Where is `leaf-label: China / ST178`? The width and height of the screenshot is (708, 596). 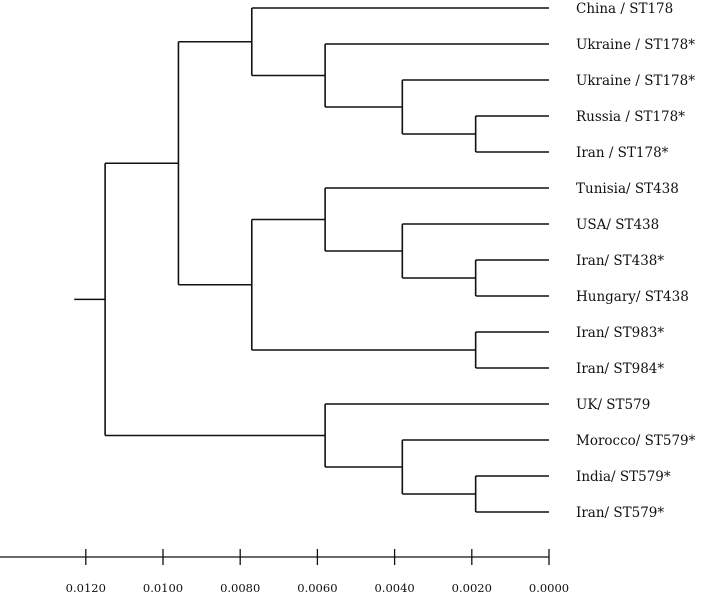
leaf-label: China / ST178 is located at coordinates (624, 9).